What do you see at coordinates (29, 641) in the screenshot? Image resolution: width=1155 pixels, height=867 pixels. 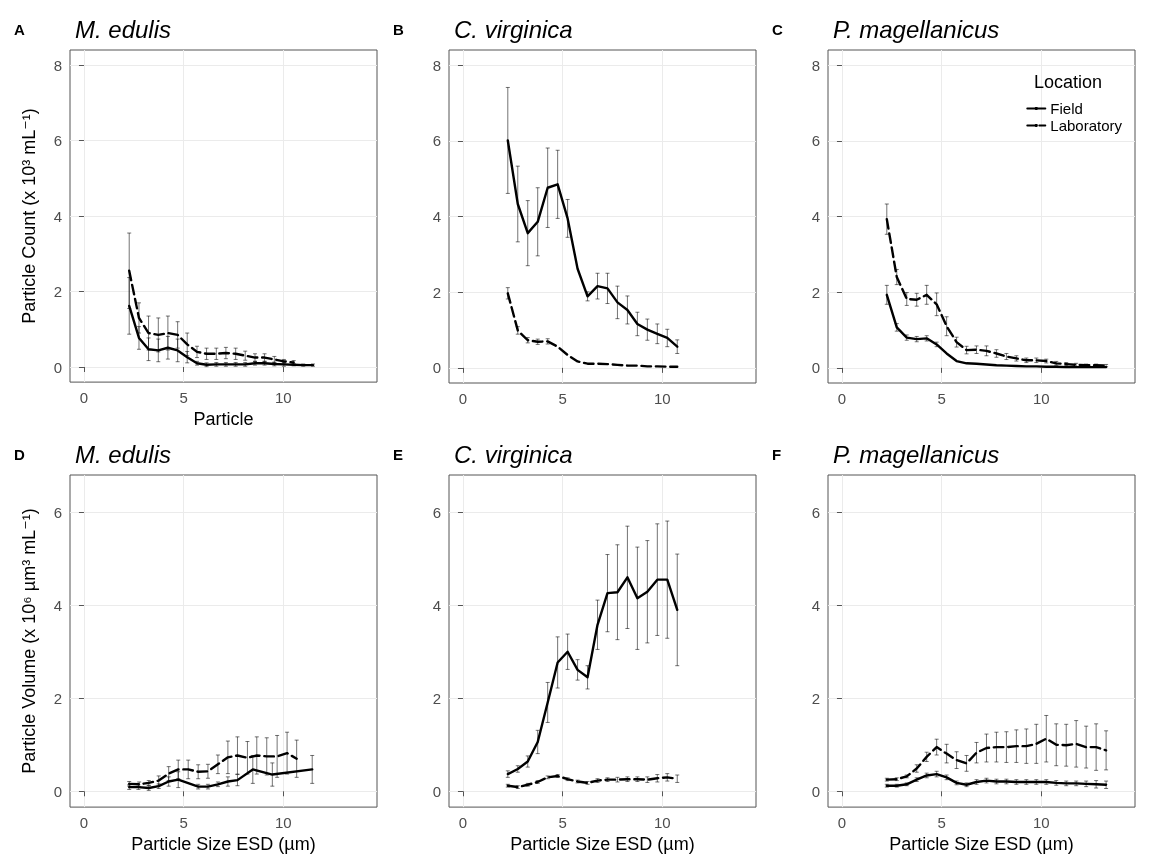 I see `y-axis-title: Particle Volume (x 10⁶ µm³ mL⁻¹)` at bounding box center [29, 641].